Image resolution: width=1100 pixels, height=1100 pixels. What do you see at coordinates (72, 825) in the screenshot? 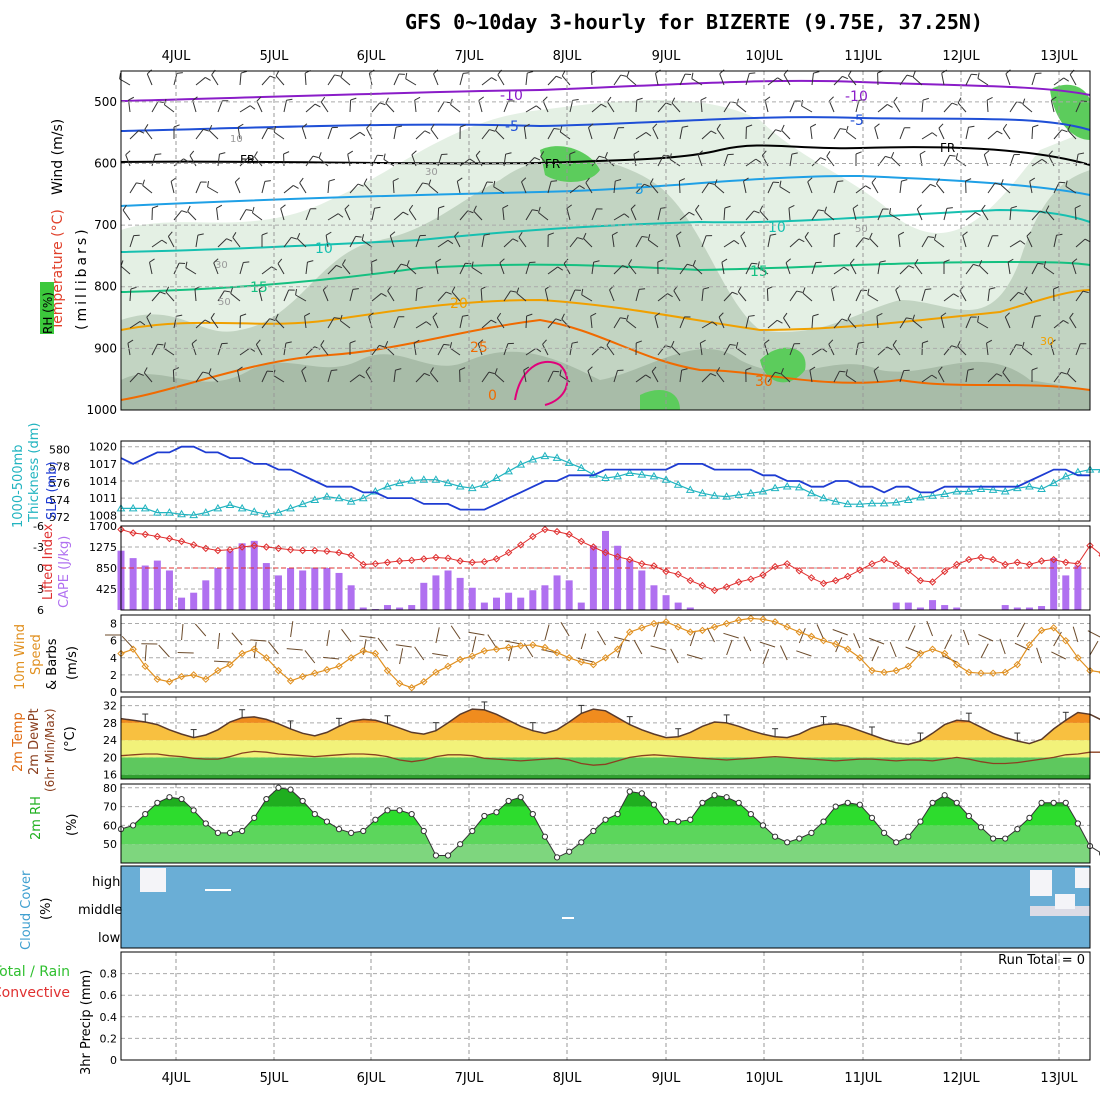
I see `label-rh-units: (%)` at bounding box center [72, 825].